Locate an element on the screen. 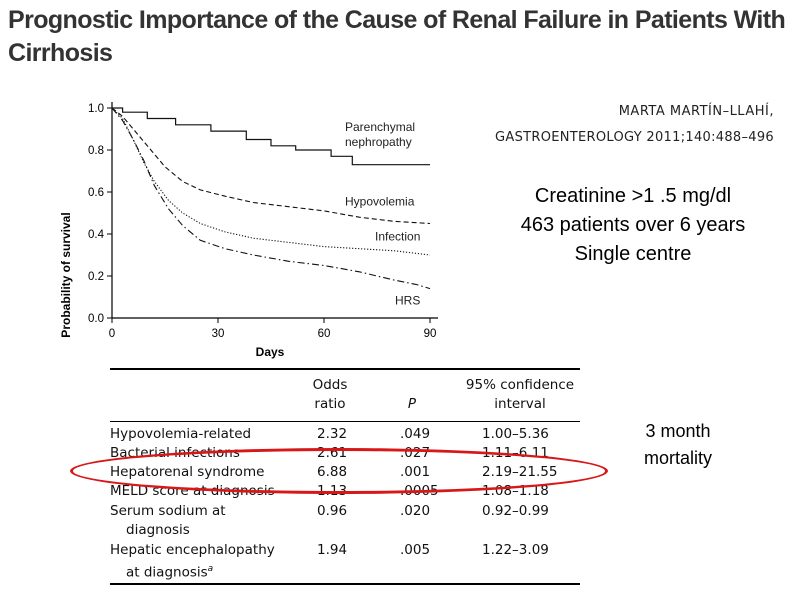  highlight-ellipse is located at coordinates (339, 471).